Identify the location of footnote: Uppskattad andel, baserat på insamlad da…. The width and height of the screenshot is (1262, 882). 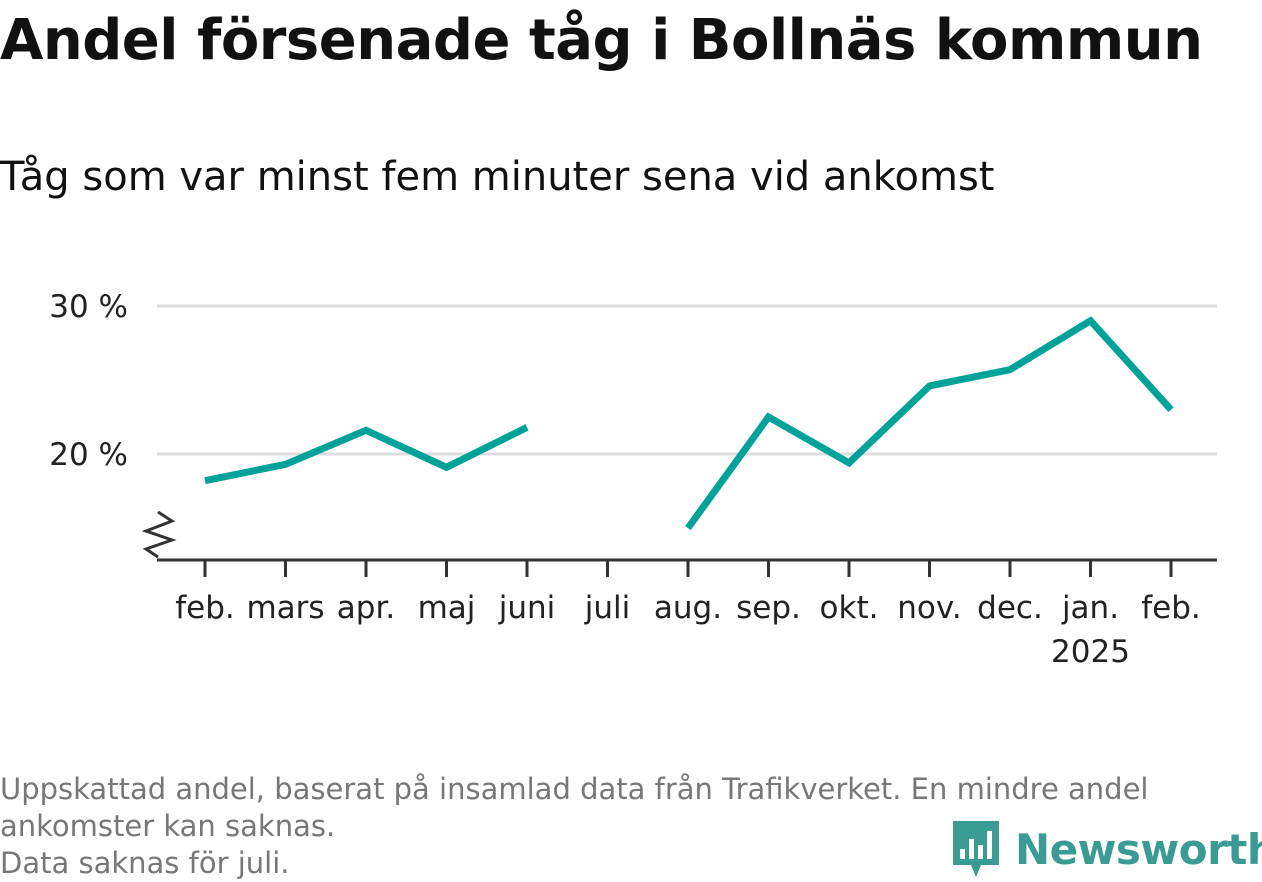
(625, 826).